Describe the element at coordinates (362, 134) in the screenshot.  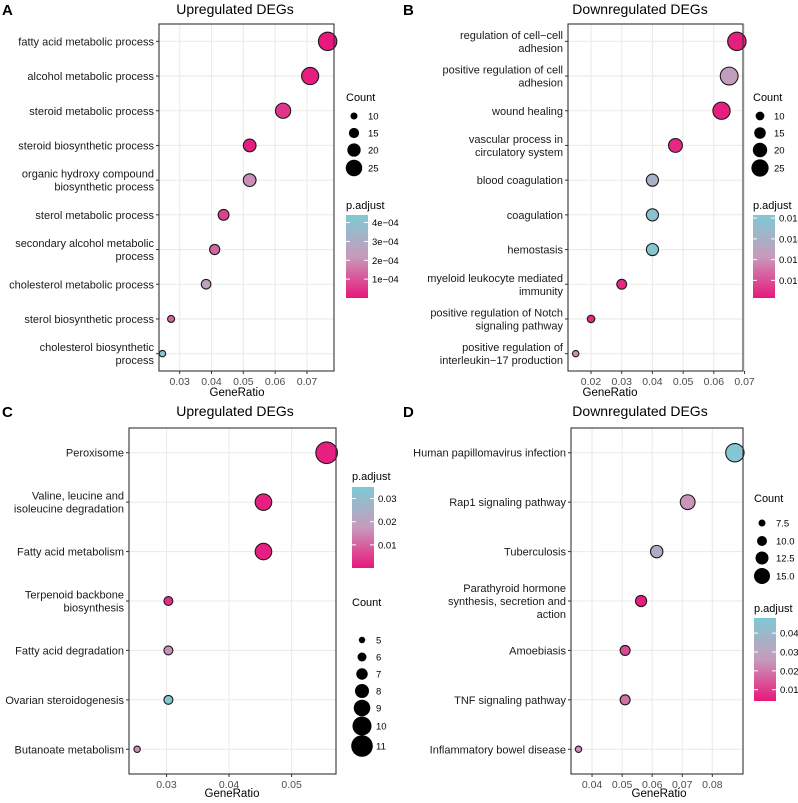
I see `size-legend: Count 10 15 20 25` at that location.